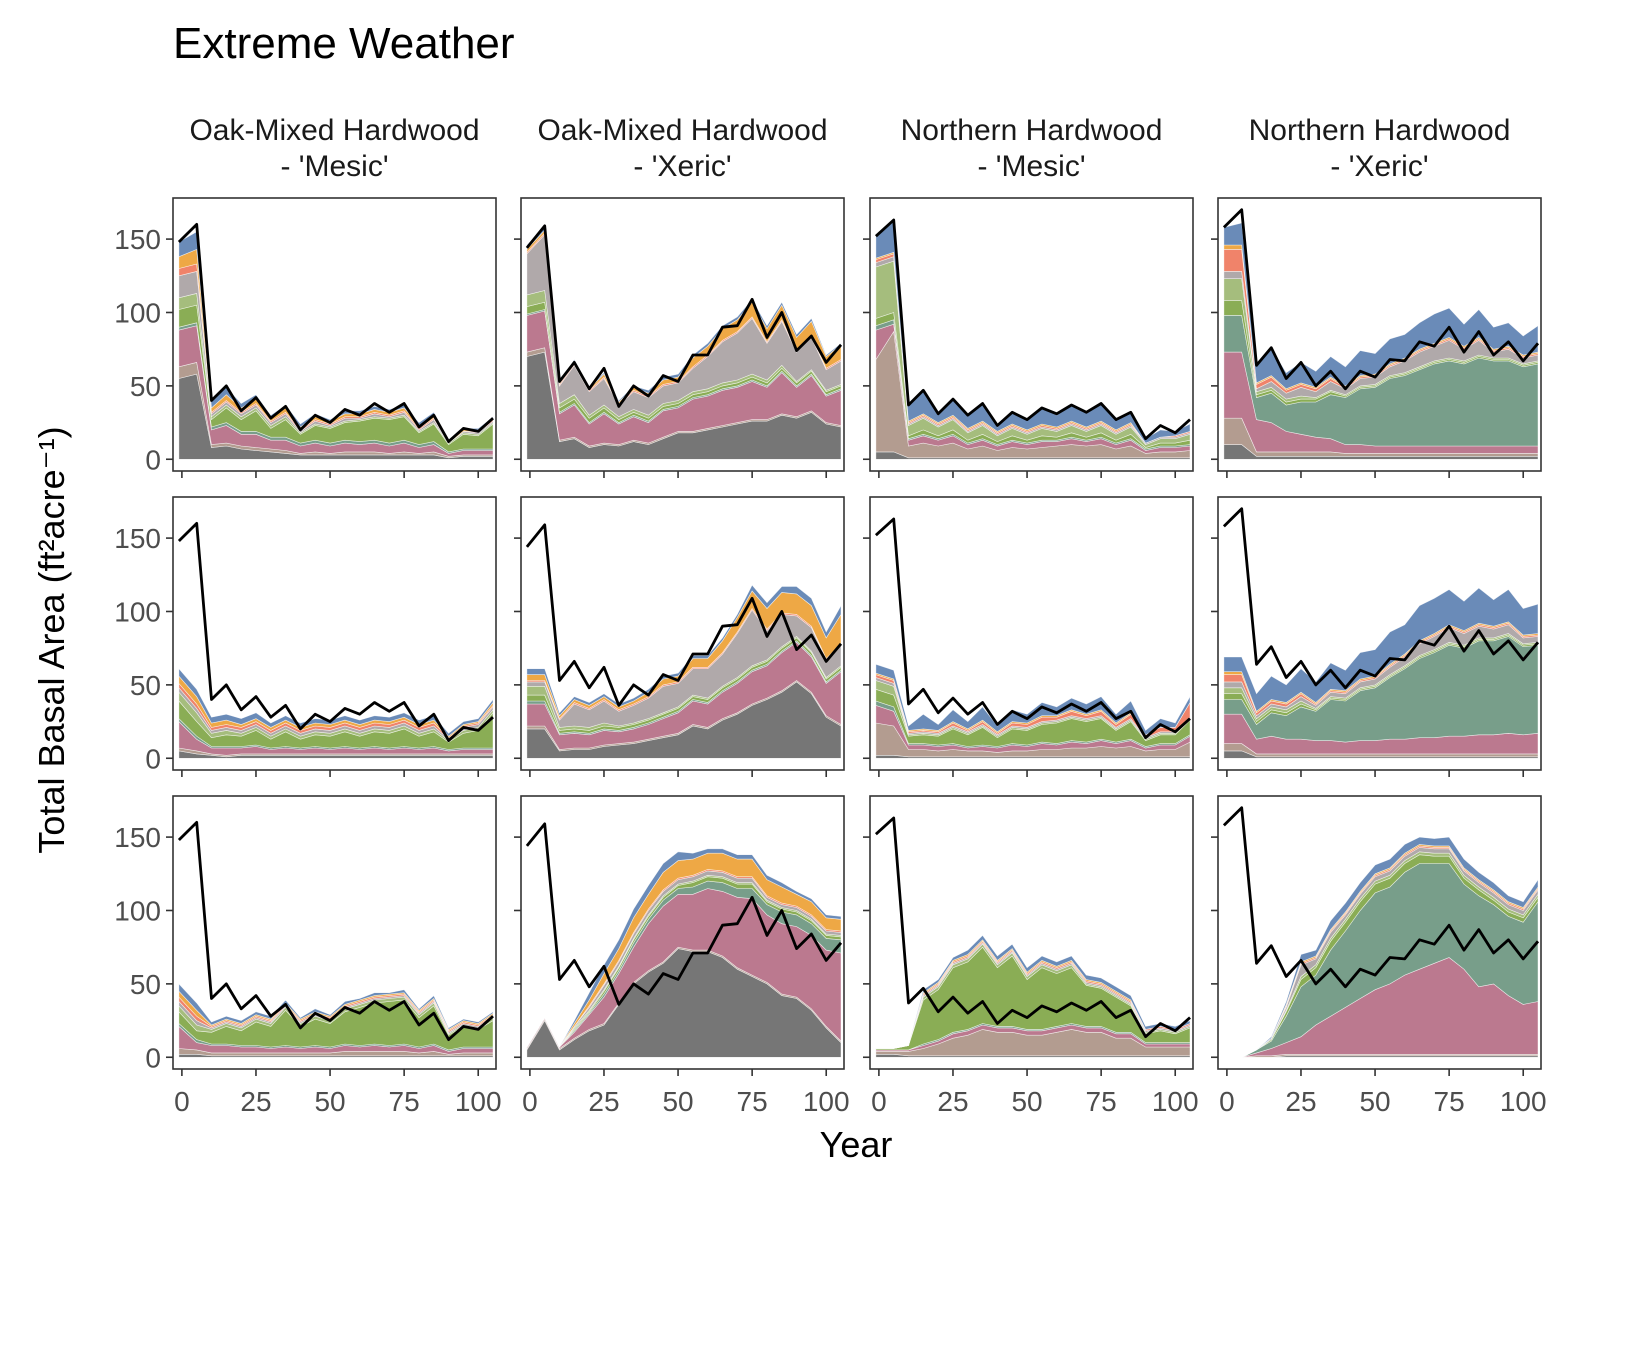  What do you see at coordinates (1380, 148) in the screenshot?
I see `column-strip-label: Northern Hardwood - 'Xeric'` at bounding box center [1380, 148].